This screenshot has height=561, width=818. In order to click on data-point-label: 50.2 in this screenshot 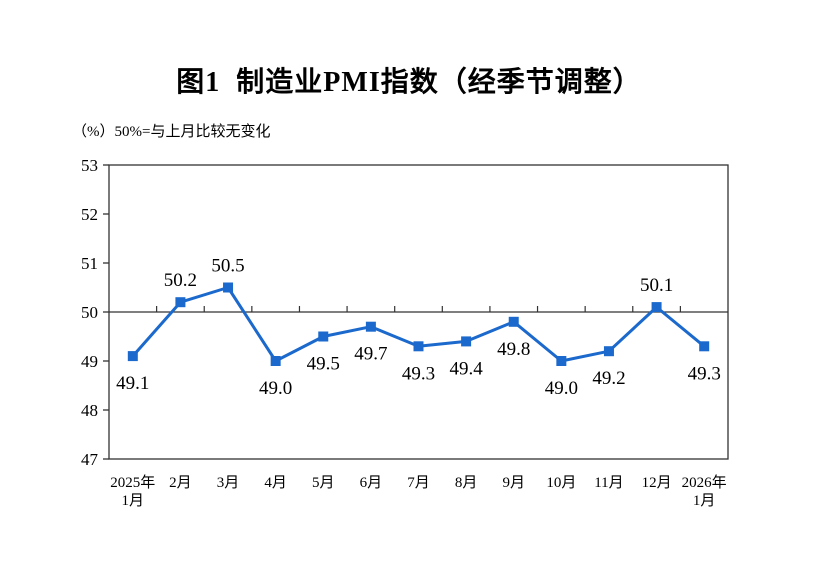, I will do `click(180, 280)`.